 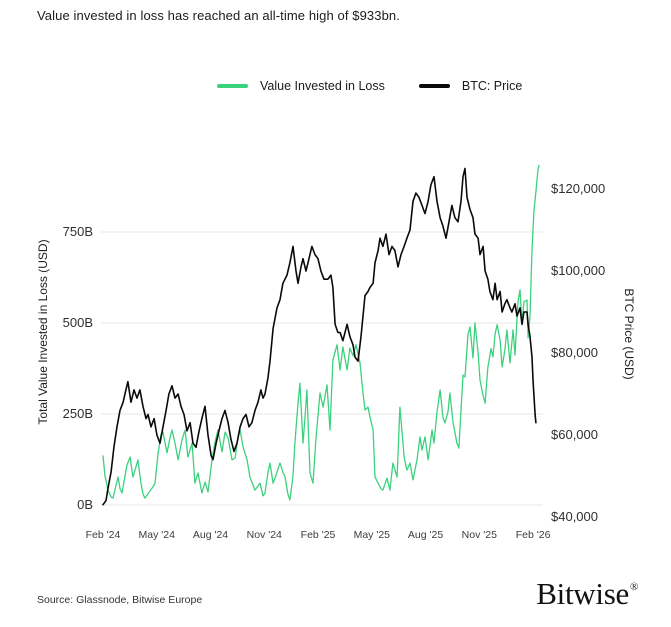 What do you see at coordinates (574, 434) in the screenshot?
I see `right-axis-tick-label: $60,000` at bounding box center [574, 434].